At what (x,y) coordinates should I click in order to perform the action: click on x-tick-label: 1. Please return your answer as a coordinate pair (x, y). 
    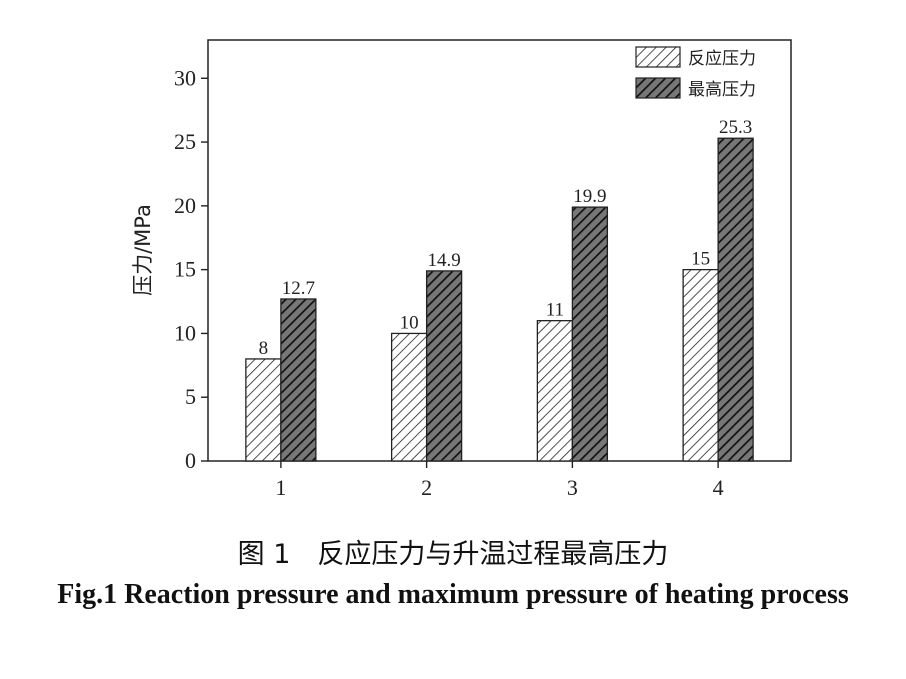
    Looking at the image, I should click on (280, 487).